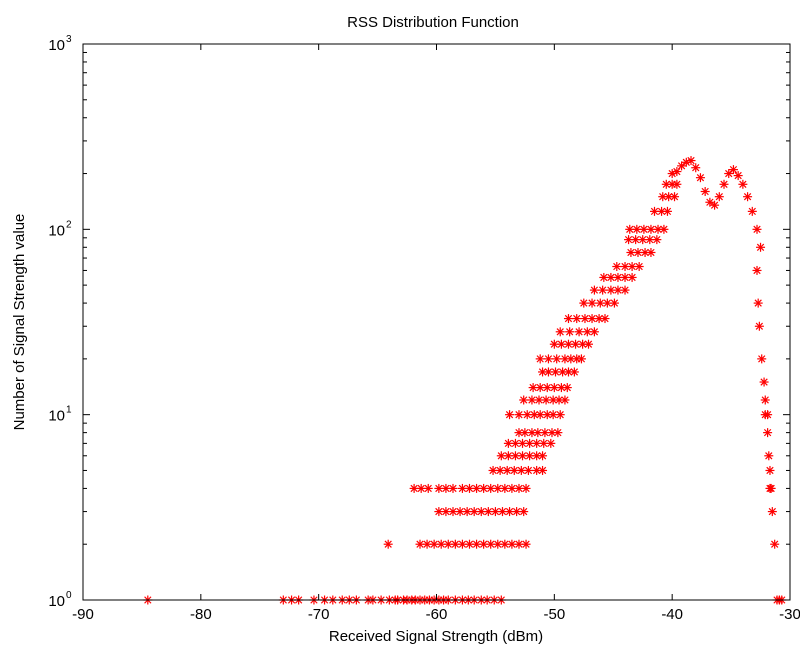 This screenshot has width=800, height=660. What do you see at coordinates (672, 614) in the screenshot?
I see `x-tick-label: -40` at bounding box center [672, 614].